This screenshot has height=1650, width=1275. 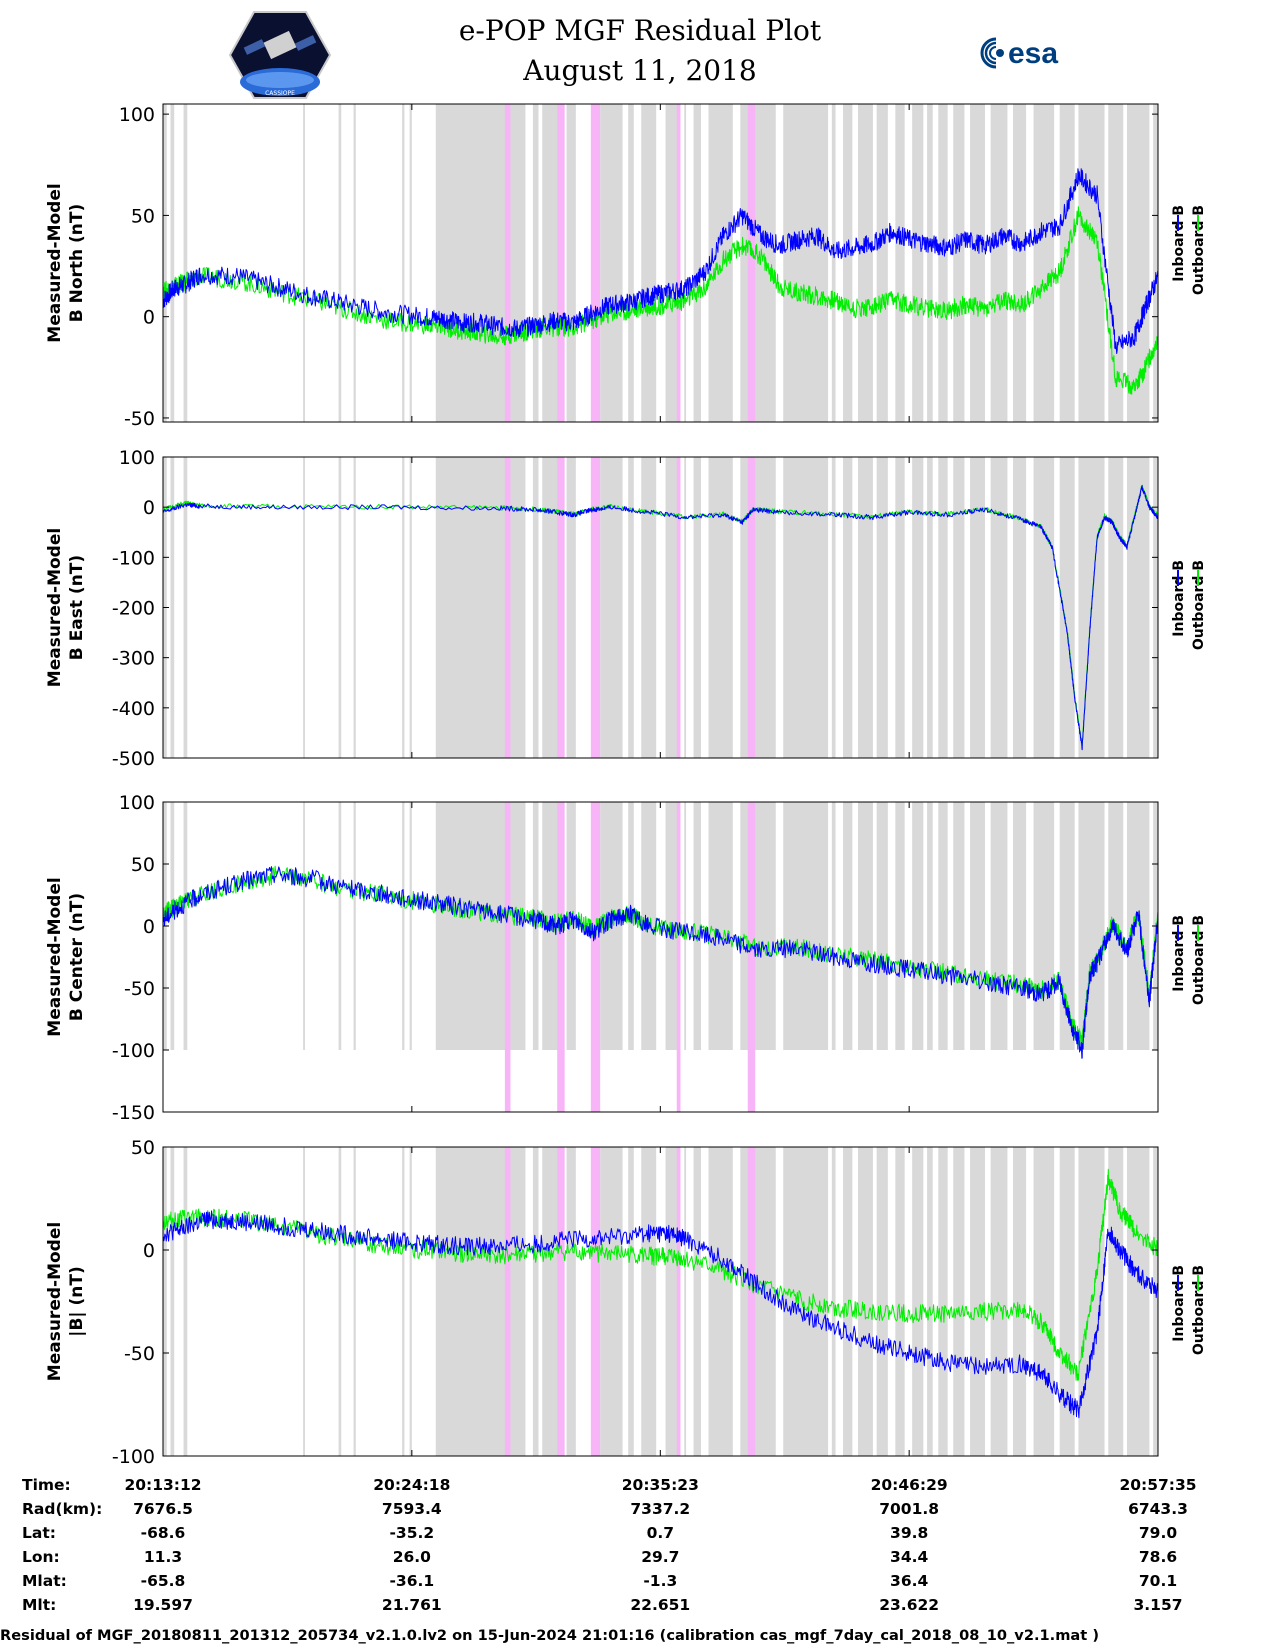 What do you see at coordinates (163, 1605) in the screenshot?
I see `ephemeris-value: 19.597` at bounding box center [163, 1605].